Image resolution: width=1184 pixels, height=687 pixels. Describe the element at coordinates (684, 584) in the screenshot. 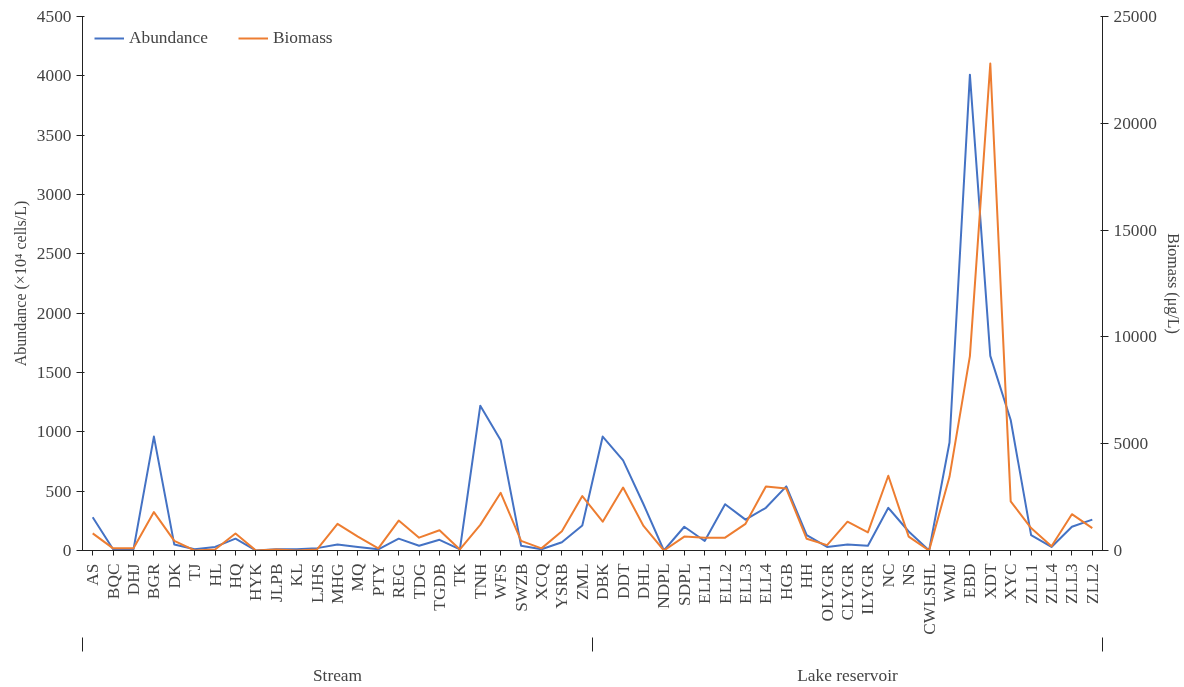

I see `x-tick-label: SDPL` at that location.